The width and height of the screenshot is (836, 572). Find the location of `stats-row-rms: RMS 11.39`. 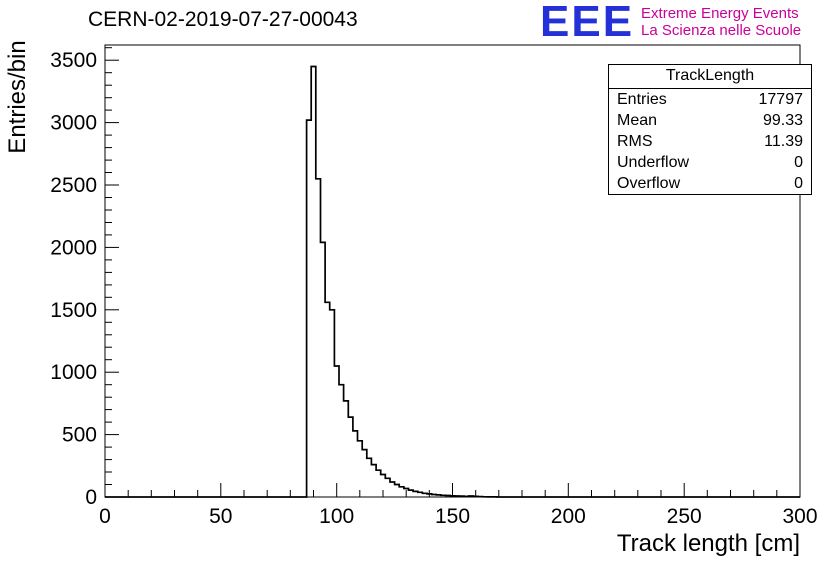

stats-row-rms: RMS 11.39 is located at coordinates (710, 141).